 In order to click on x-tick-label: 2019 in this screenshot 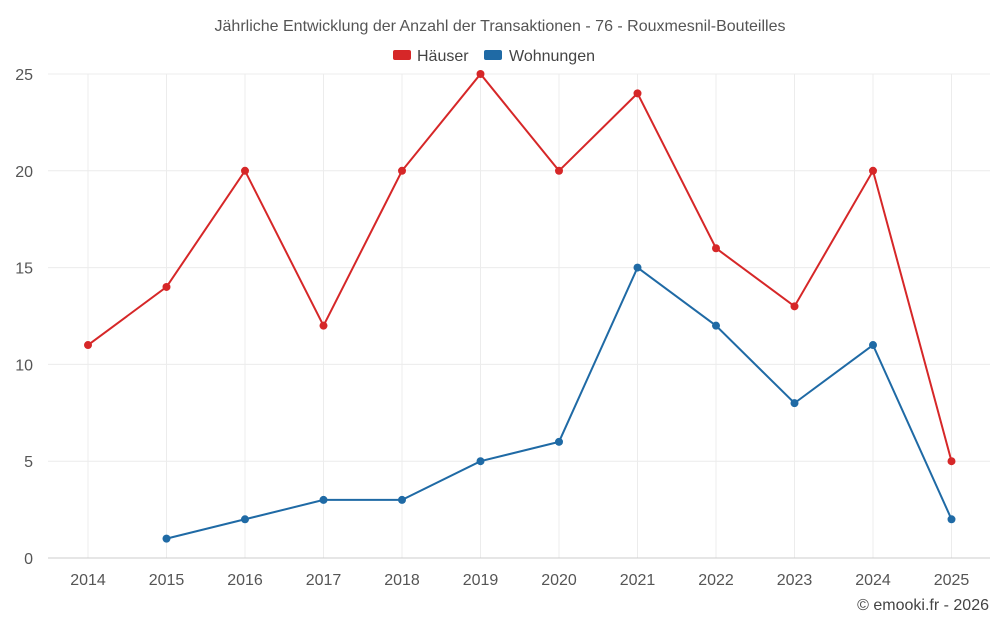, I will do `click(481, 580)`.